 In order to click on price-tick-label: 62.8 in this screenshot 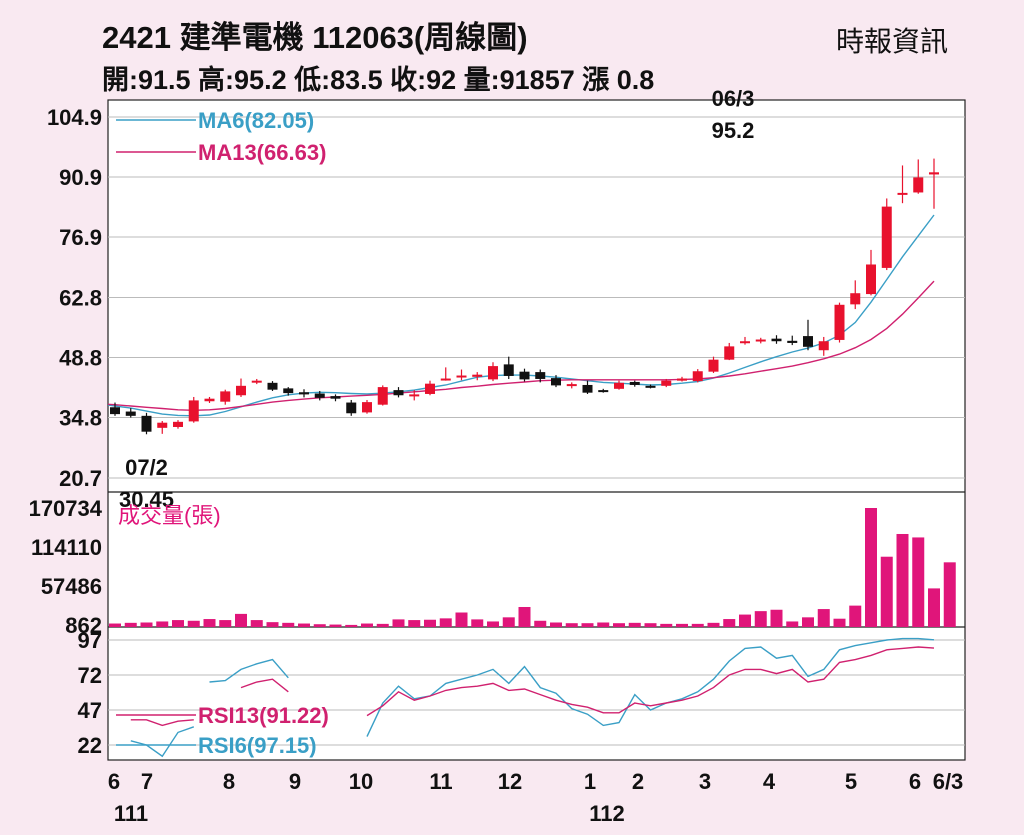, I will do `click(80, 298)`.